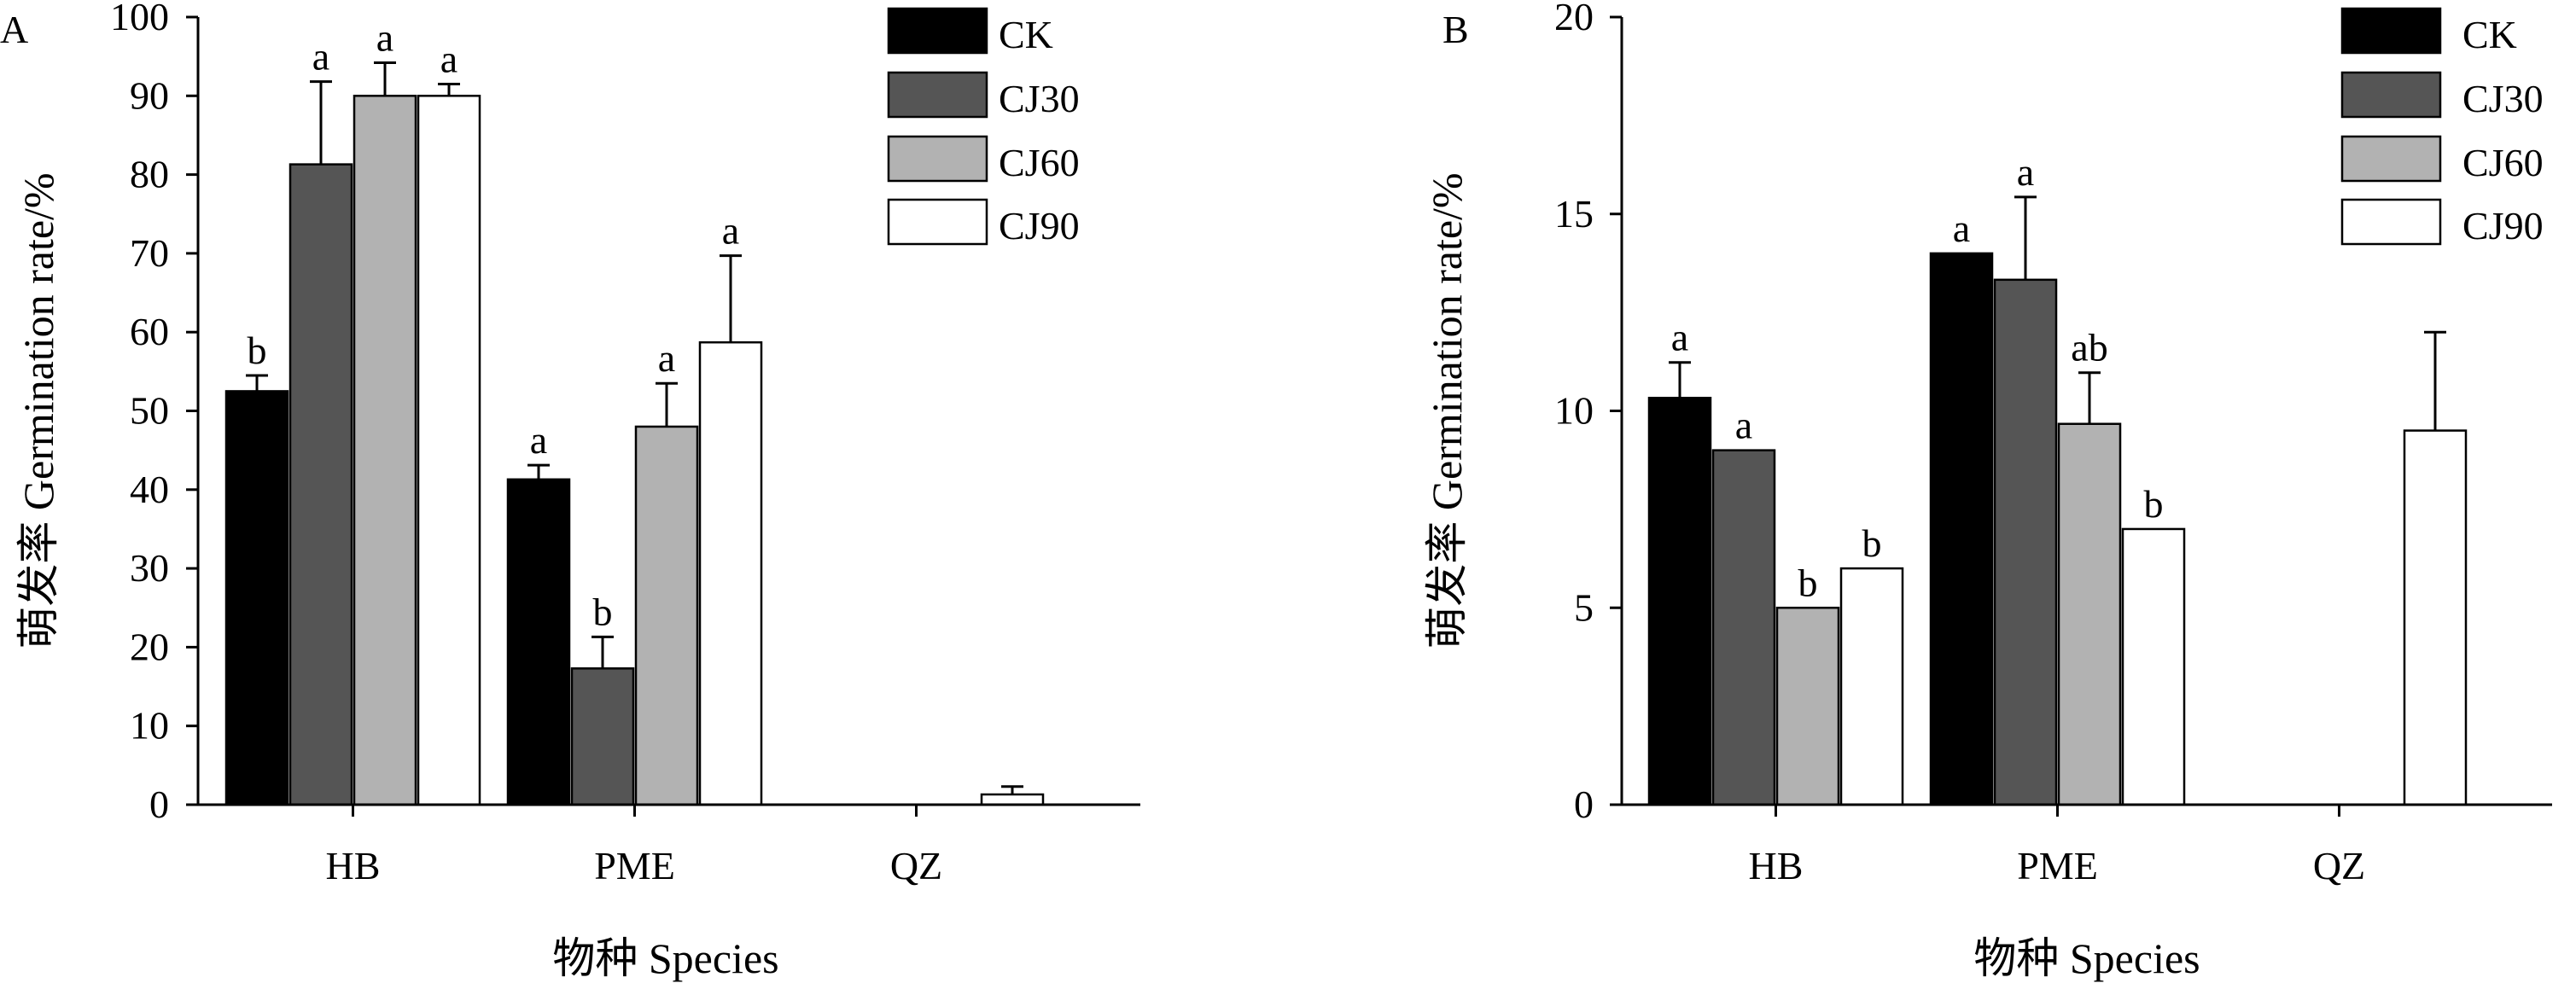 Image resolution: width=2576 pixels, height=989 pixels. I want to click on panel-label: B, so click(1455, 29).